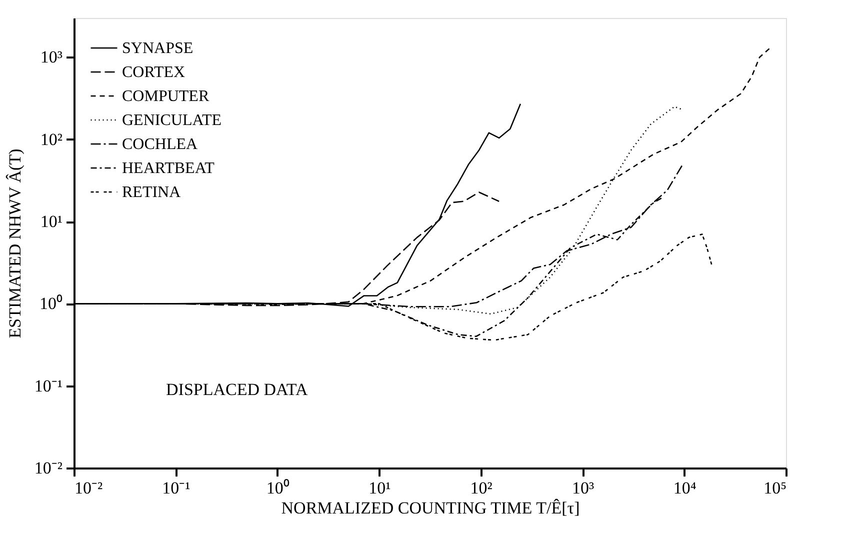 Image resolution: width=864 pixels, height=557 pixels. Describe the element at coordinates (48, 386) in the screenshot. I see `y-tick-label: 10⁻¹` at that location.